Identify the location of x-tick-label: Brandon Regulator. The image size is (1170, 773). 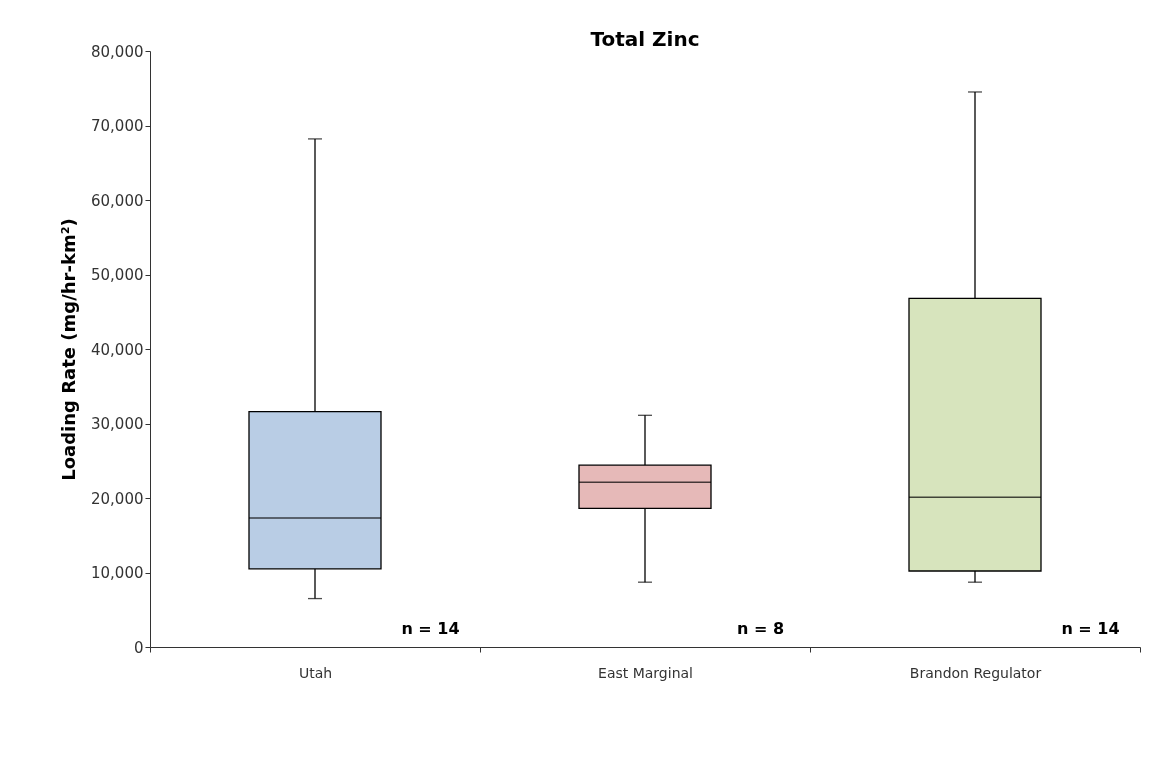
(975, 672).